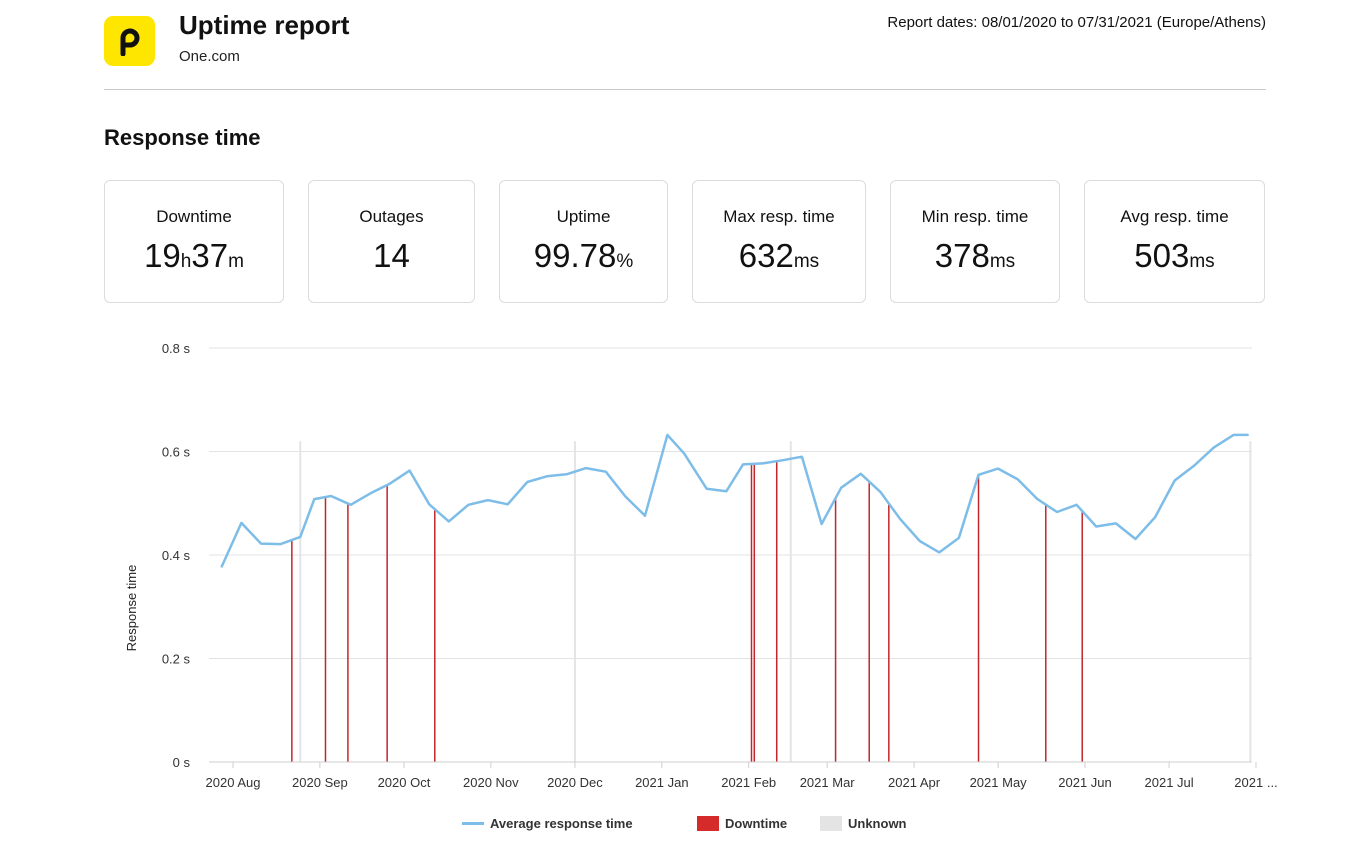  Describe the element at coordinates (828, 782) in the screenshot. I see `x-tick-label: 2021 Mar` at that location.